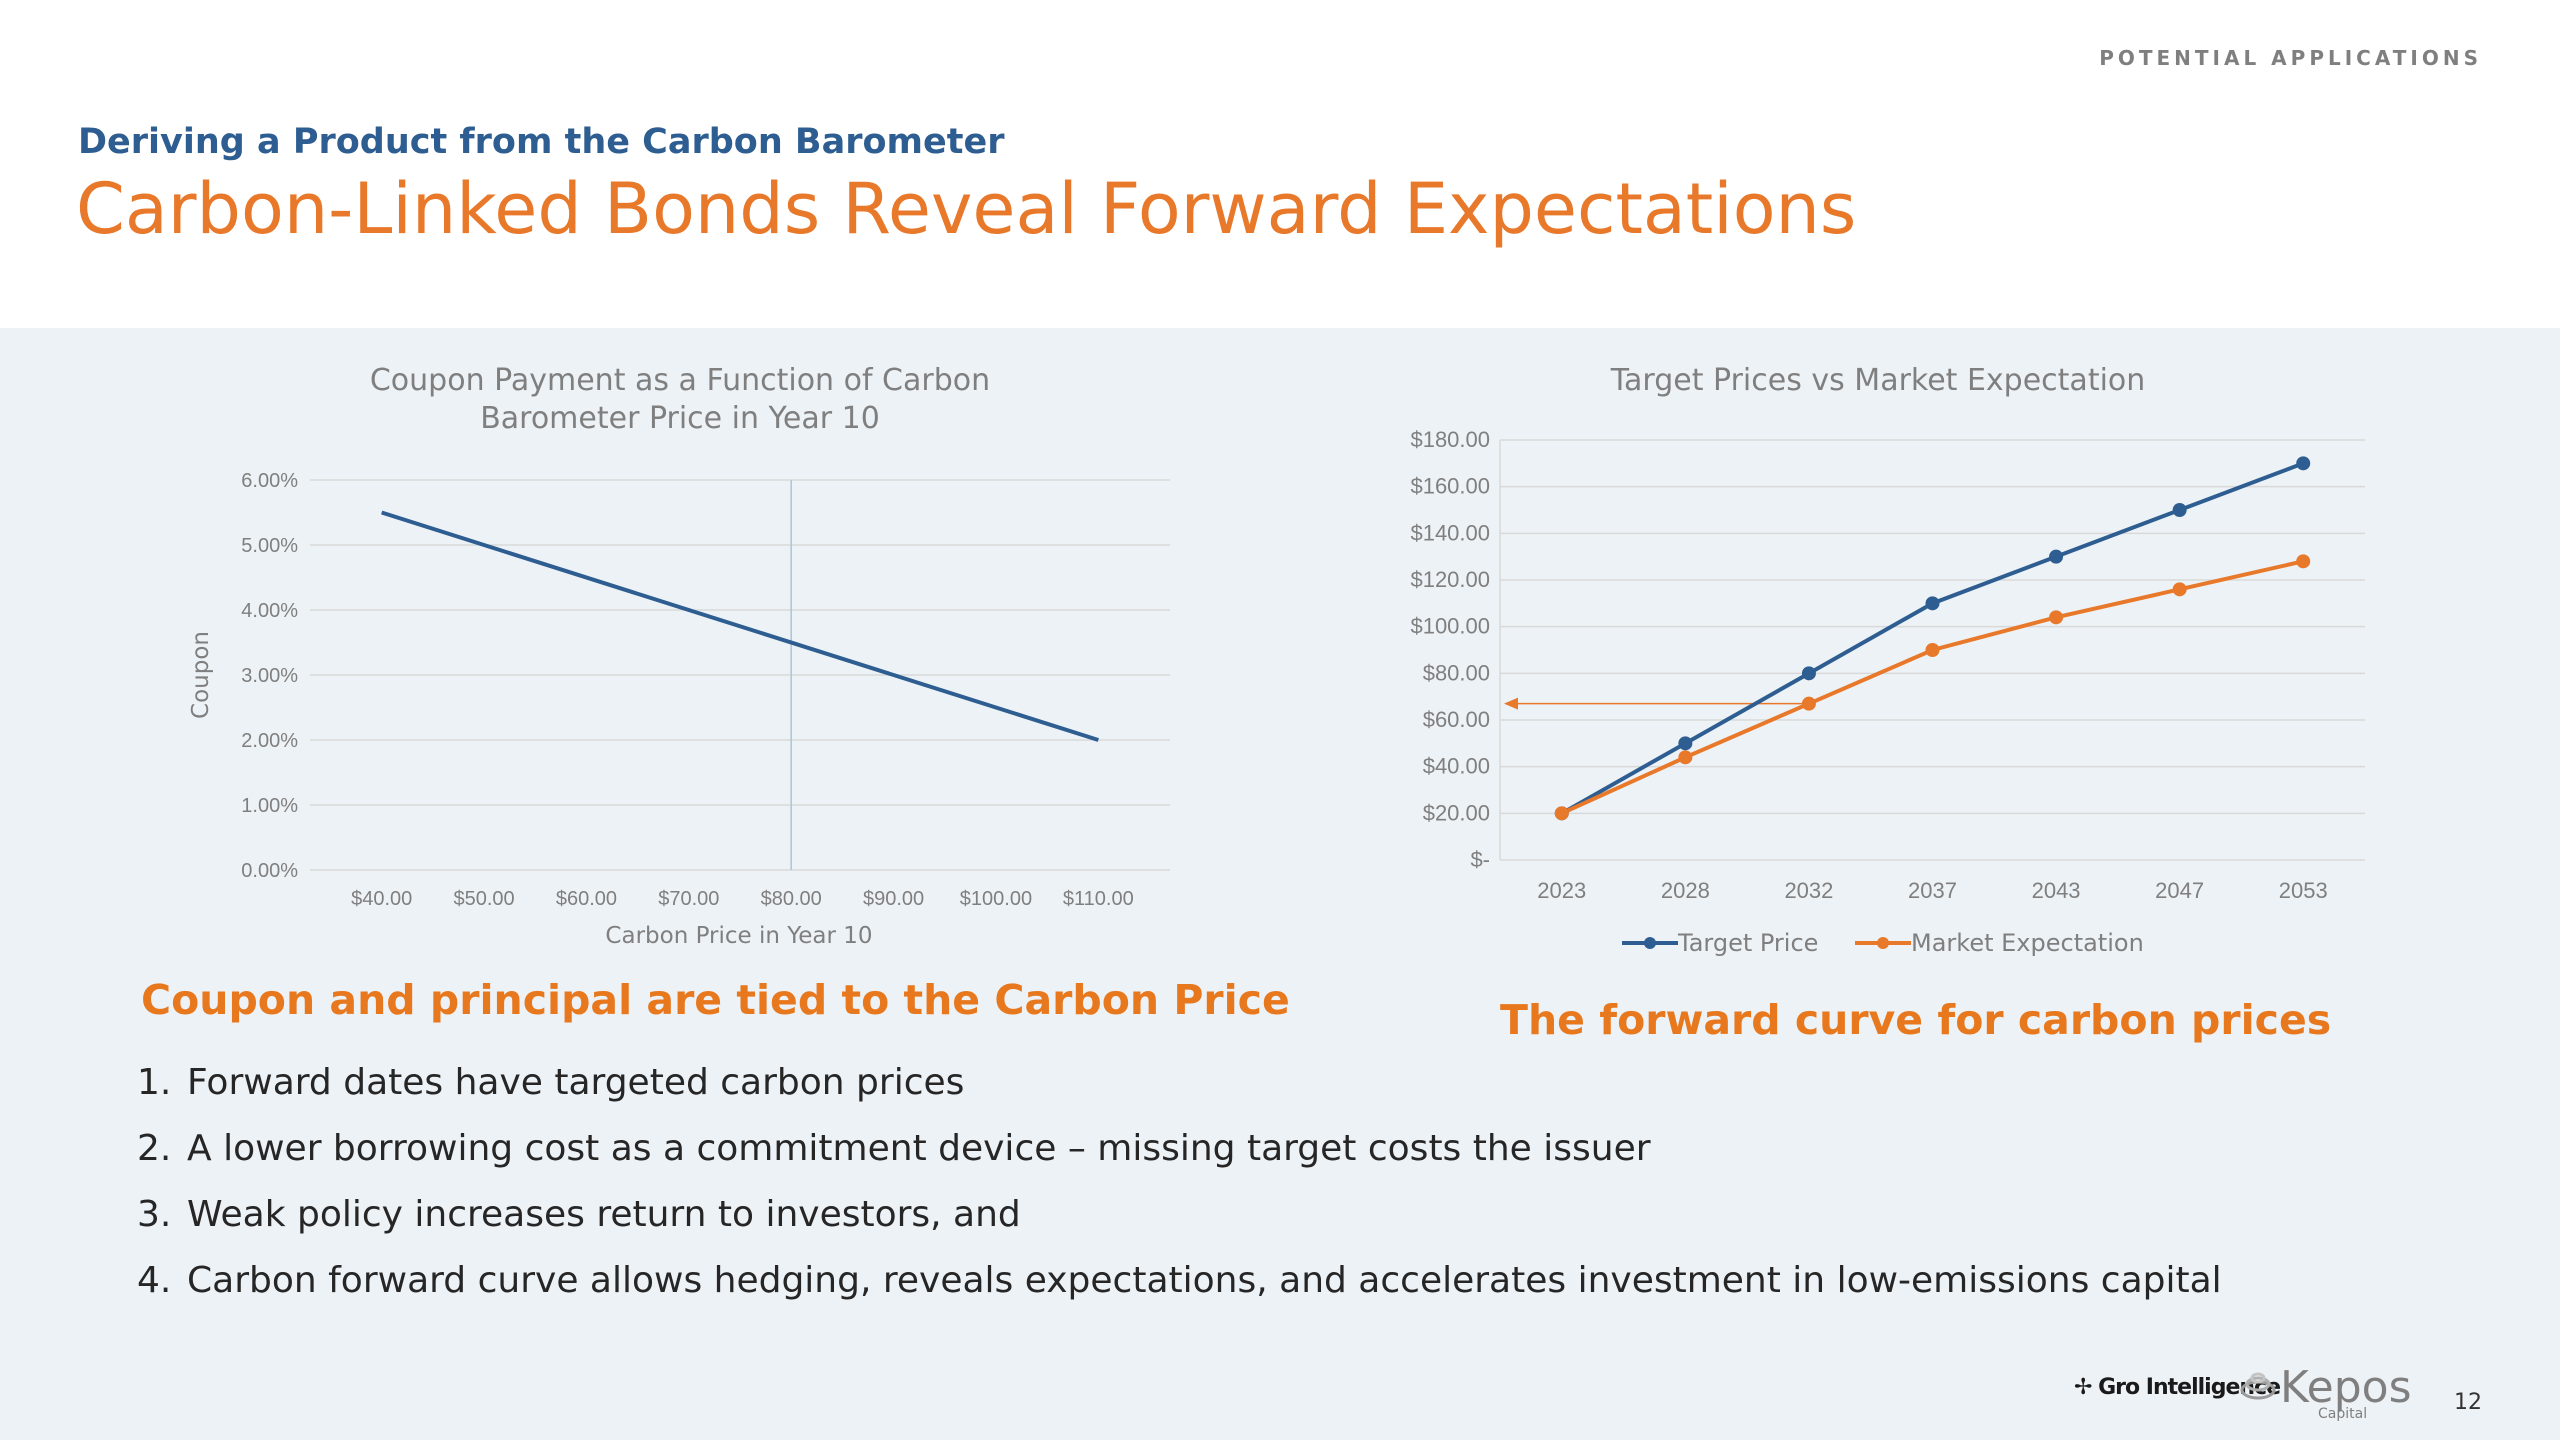 Image resolution: width=2560 pixels, height=1440 pixels. I want to click on y-tick-label: $40.00, so click(1456, 766).